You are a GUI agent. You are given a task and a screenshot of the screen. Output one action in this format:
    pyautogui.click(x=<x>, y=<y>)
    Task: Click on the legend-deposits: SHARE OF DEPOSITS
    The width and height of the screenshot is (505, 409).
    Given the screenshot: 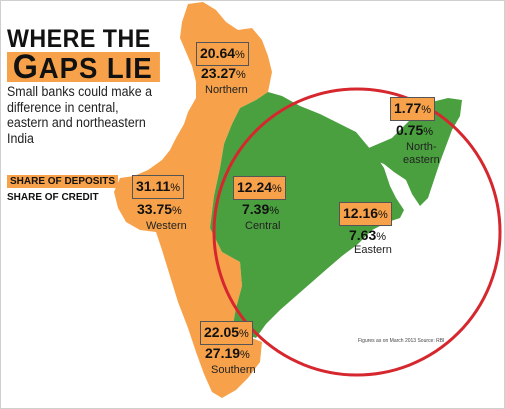 What is the action you would take?
    pyautogui.click(x=63, y=181)
    